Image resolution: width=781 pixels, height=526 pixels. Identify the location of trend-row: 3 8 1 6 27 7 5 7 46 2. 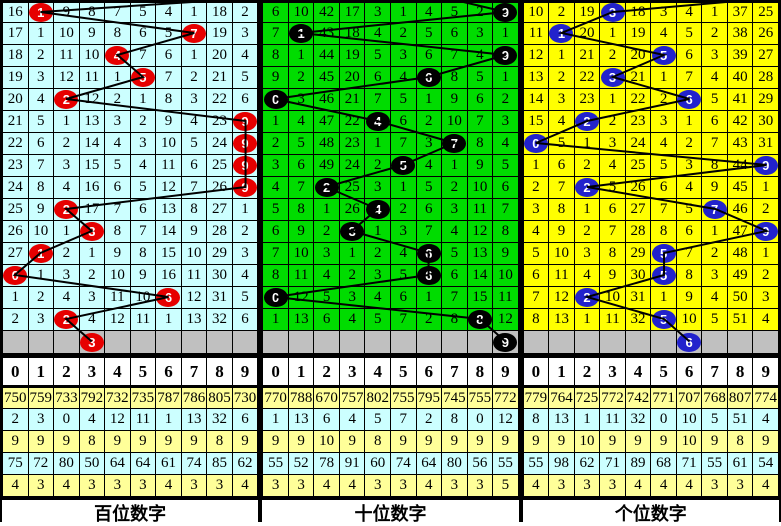
(650, 209).